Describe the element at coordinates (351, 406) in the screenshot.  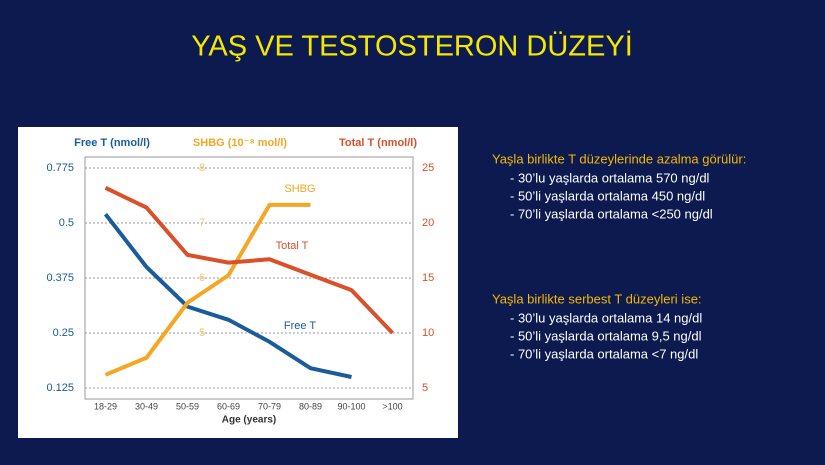
I see `x-tick-label: 90-100` at that location.